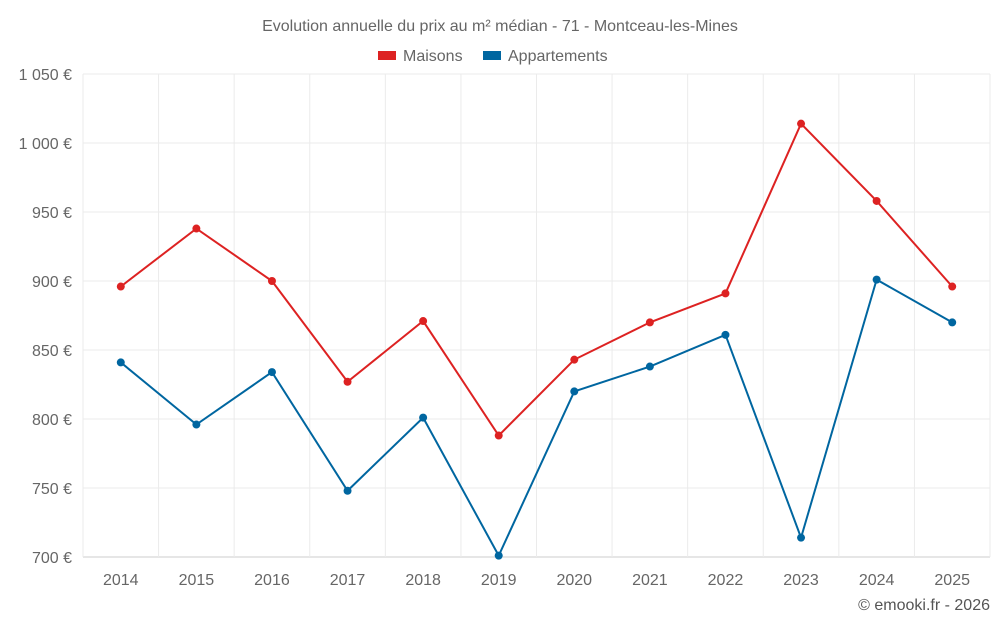 The height and width of the screenshot is (625, 1000). I want to click on x-tick-label: 2022, so click(726, 580).